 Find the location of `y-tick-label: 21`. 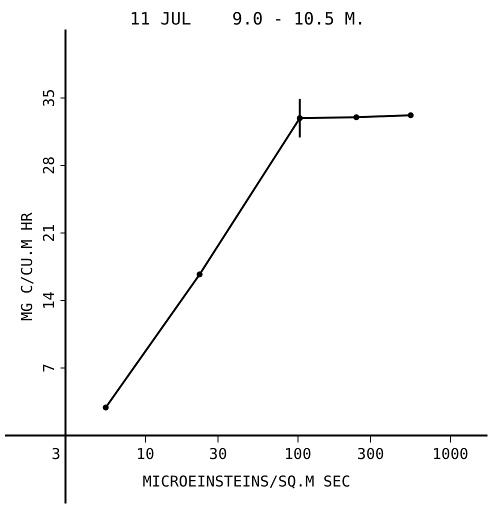

y-tick-label: 21 is located at coordinates (49, 233).